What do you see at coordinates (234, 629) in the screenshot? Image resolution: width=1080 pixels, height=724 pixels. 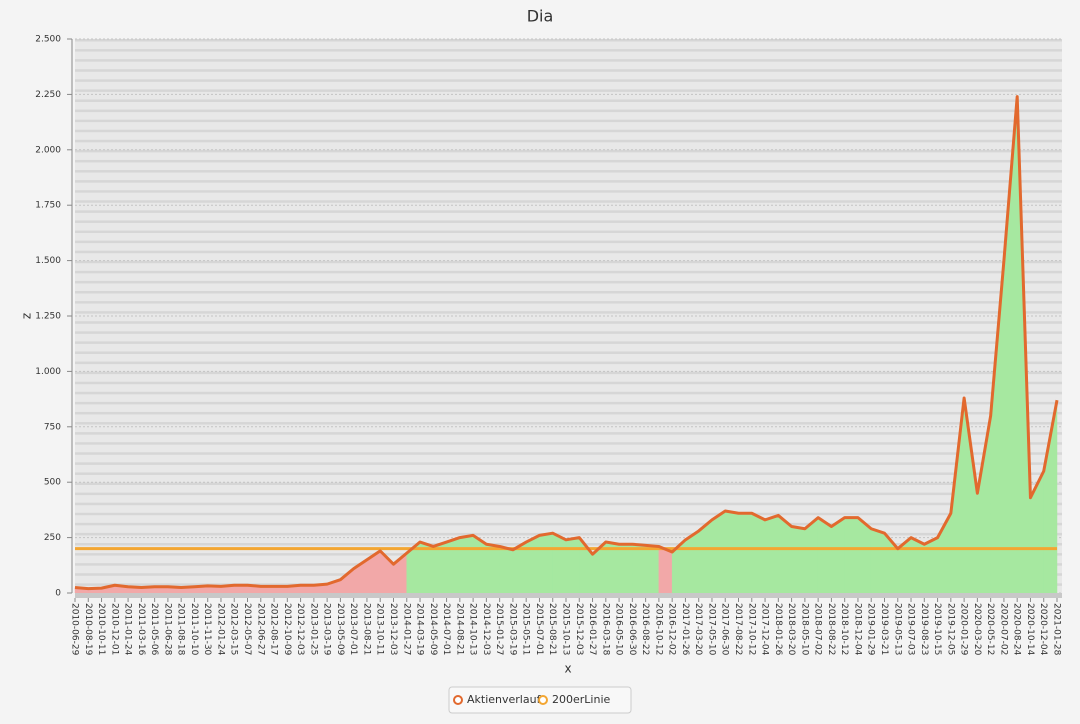 I see `x-tick-label: 2012-03-15` at bounding box center [234, 629].